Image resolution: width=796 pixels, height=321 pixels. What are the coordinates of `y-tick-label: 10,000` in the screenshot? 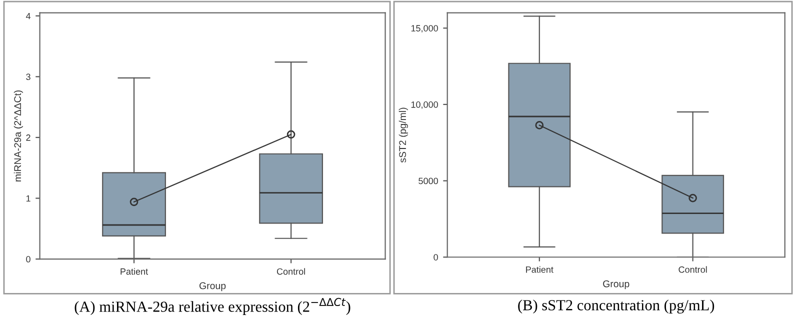 It's located at (424, 105).